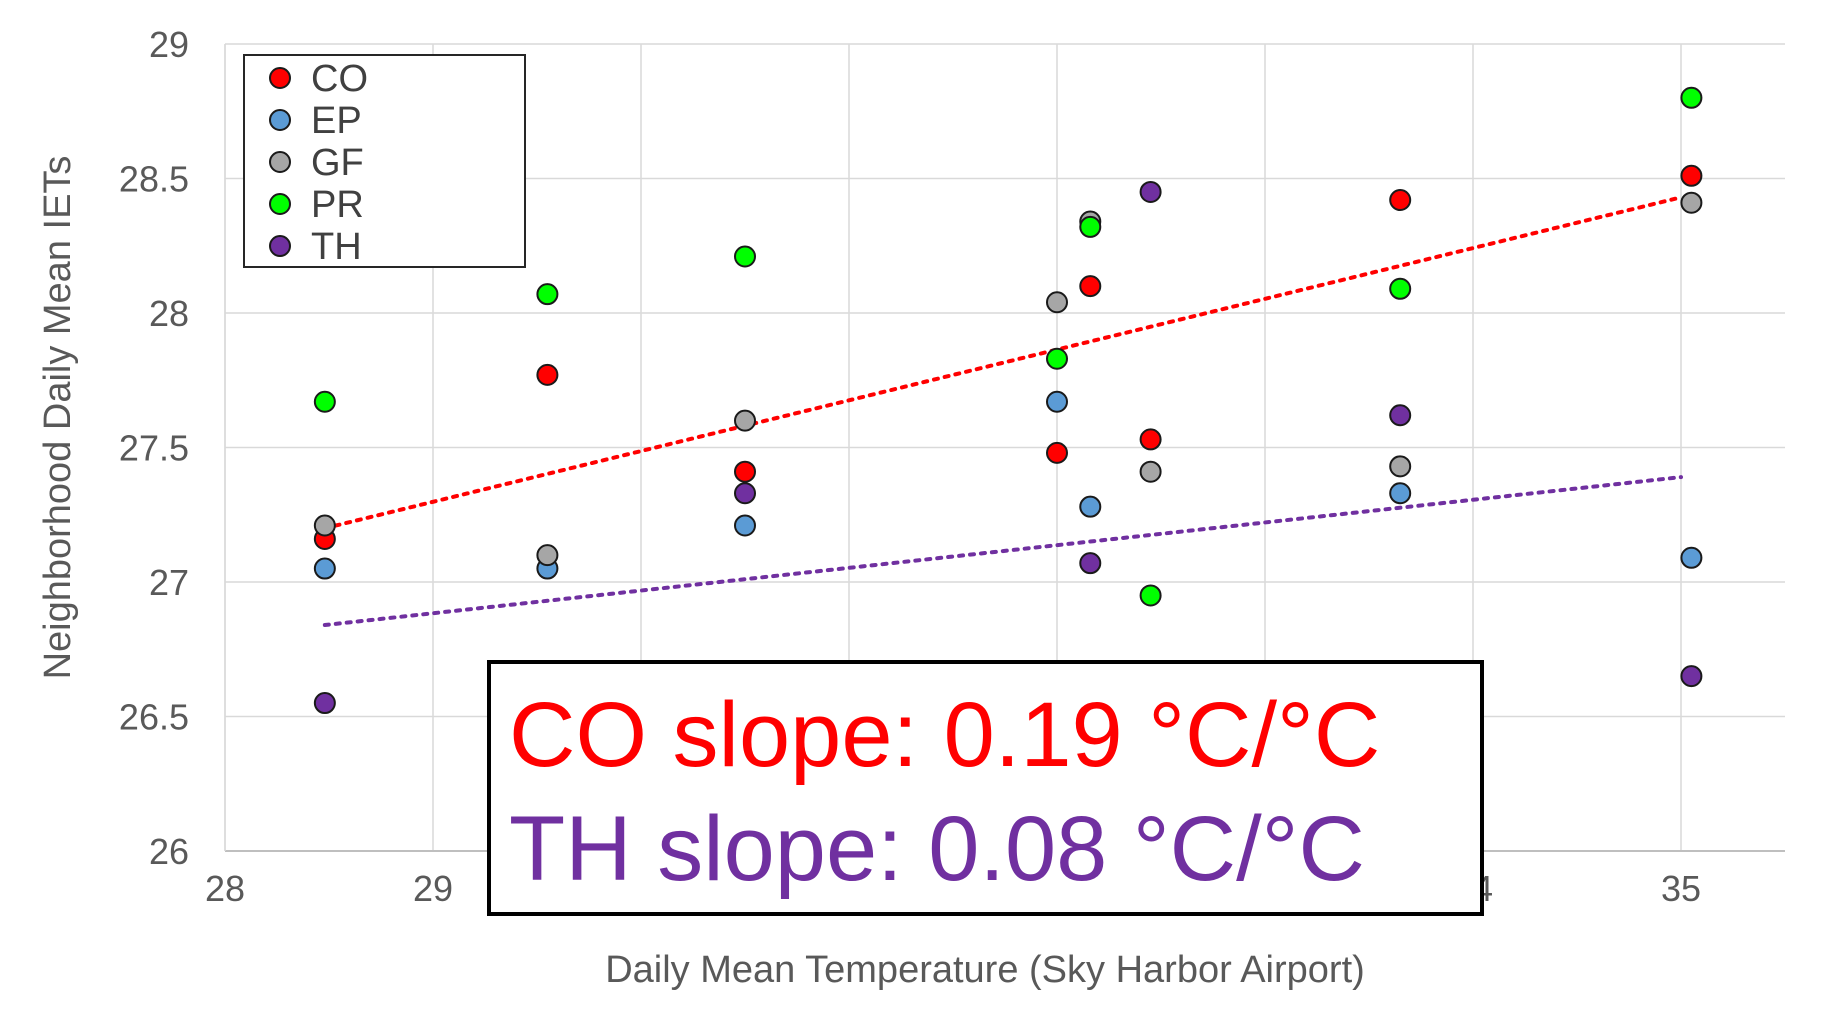  What do you see at coordinates (937, 849) in the screenshot?
I see `annotation-line: TH slope: 0.08 °C/°C` at bounding box center [937, 849].